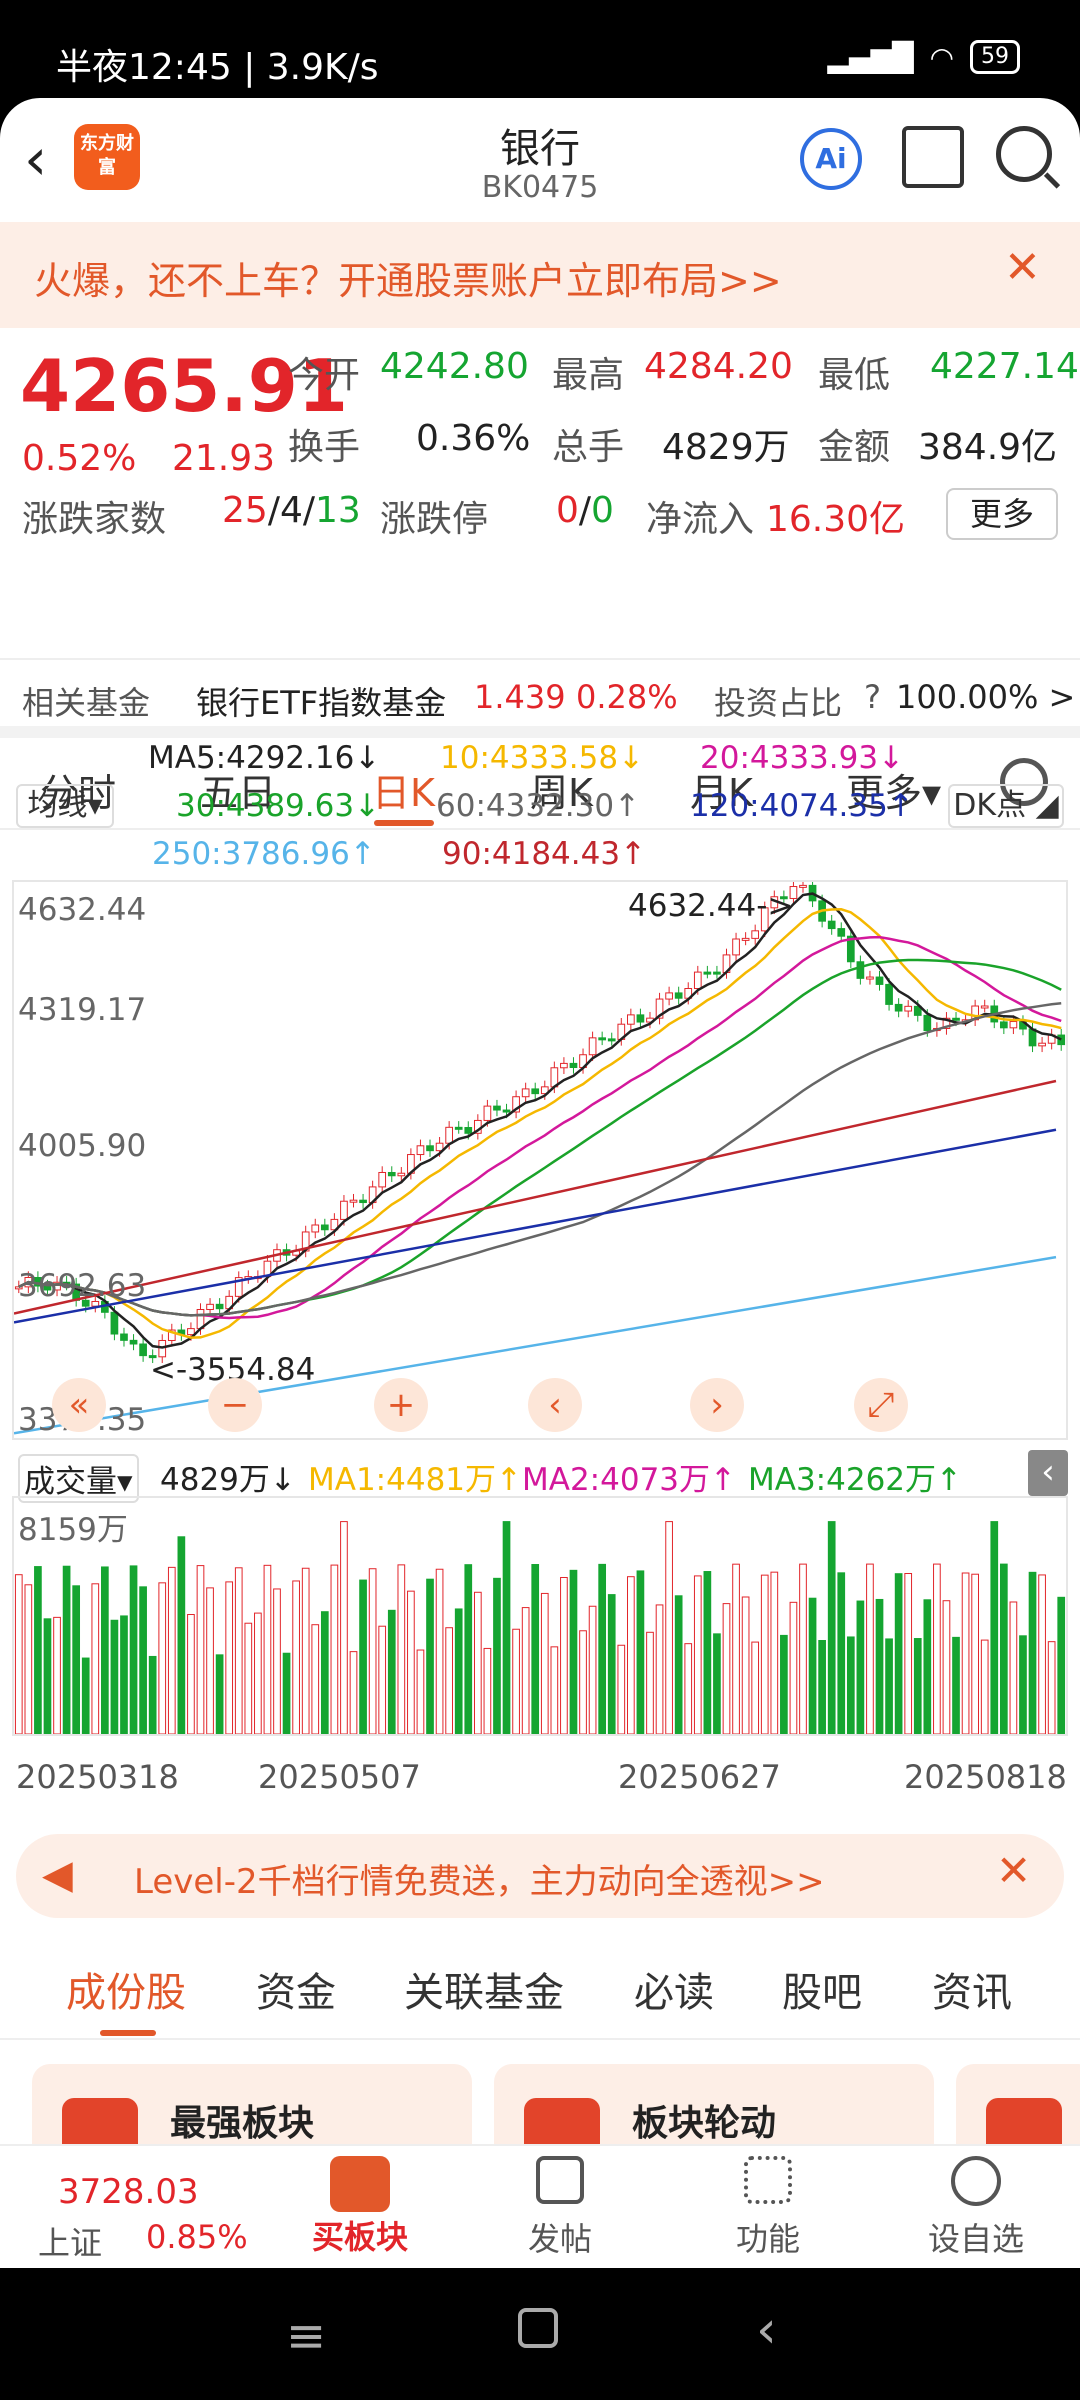 The image size is (1080, 2400). Describe the element at coordinates (36, 159) in the screenshot. I see `back-icon: ‹` at that location.